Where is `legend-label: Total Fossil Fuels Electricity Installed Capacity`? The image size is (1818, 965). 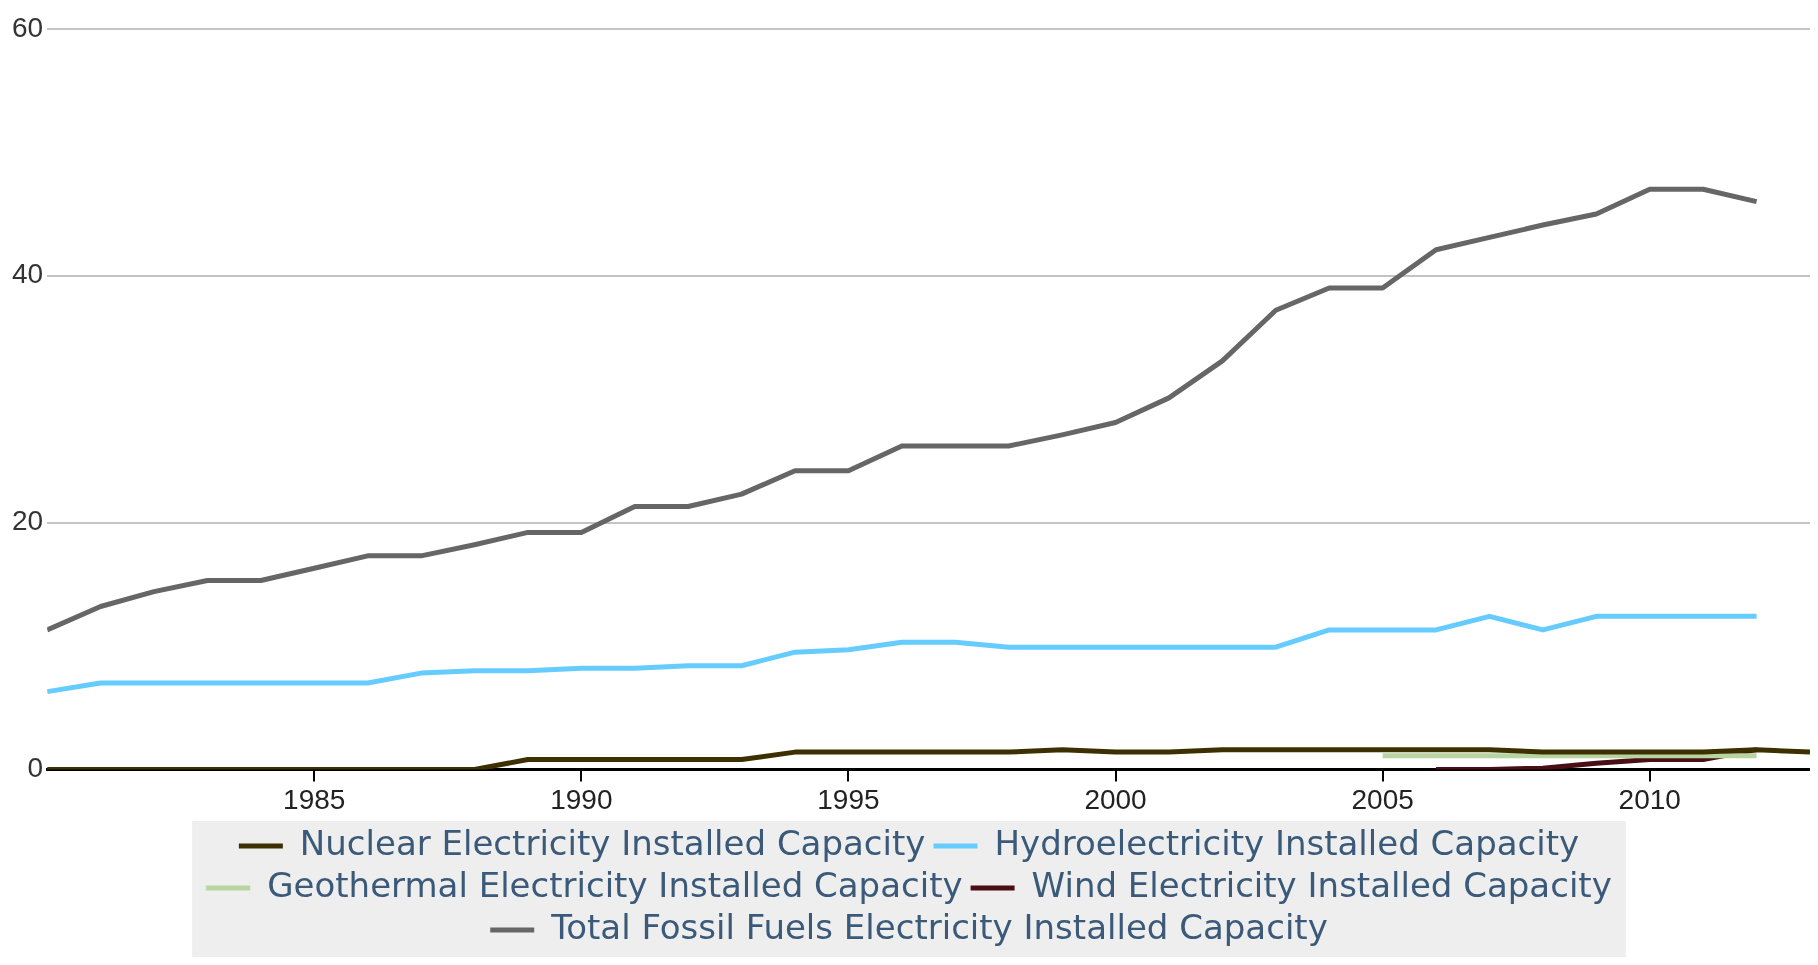
legend-label: Total Fossil Fuels Electricity Installed Capacity is located at coordinates (939, 926).